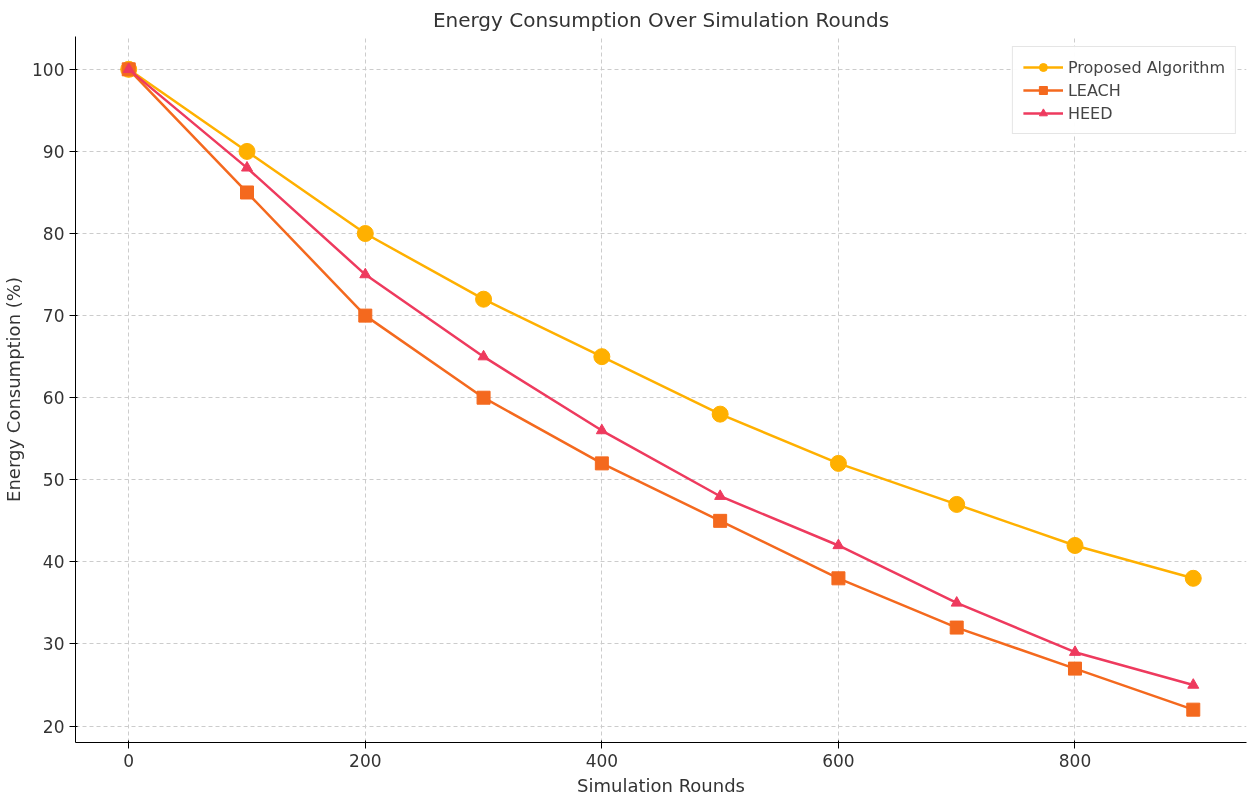 The height and width of the screenshot is (798, 1251). I want to click on x-tick-label: 800, so click(1075, 760).